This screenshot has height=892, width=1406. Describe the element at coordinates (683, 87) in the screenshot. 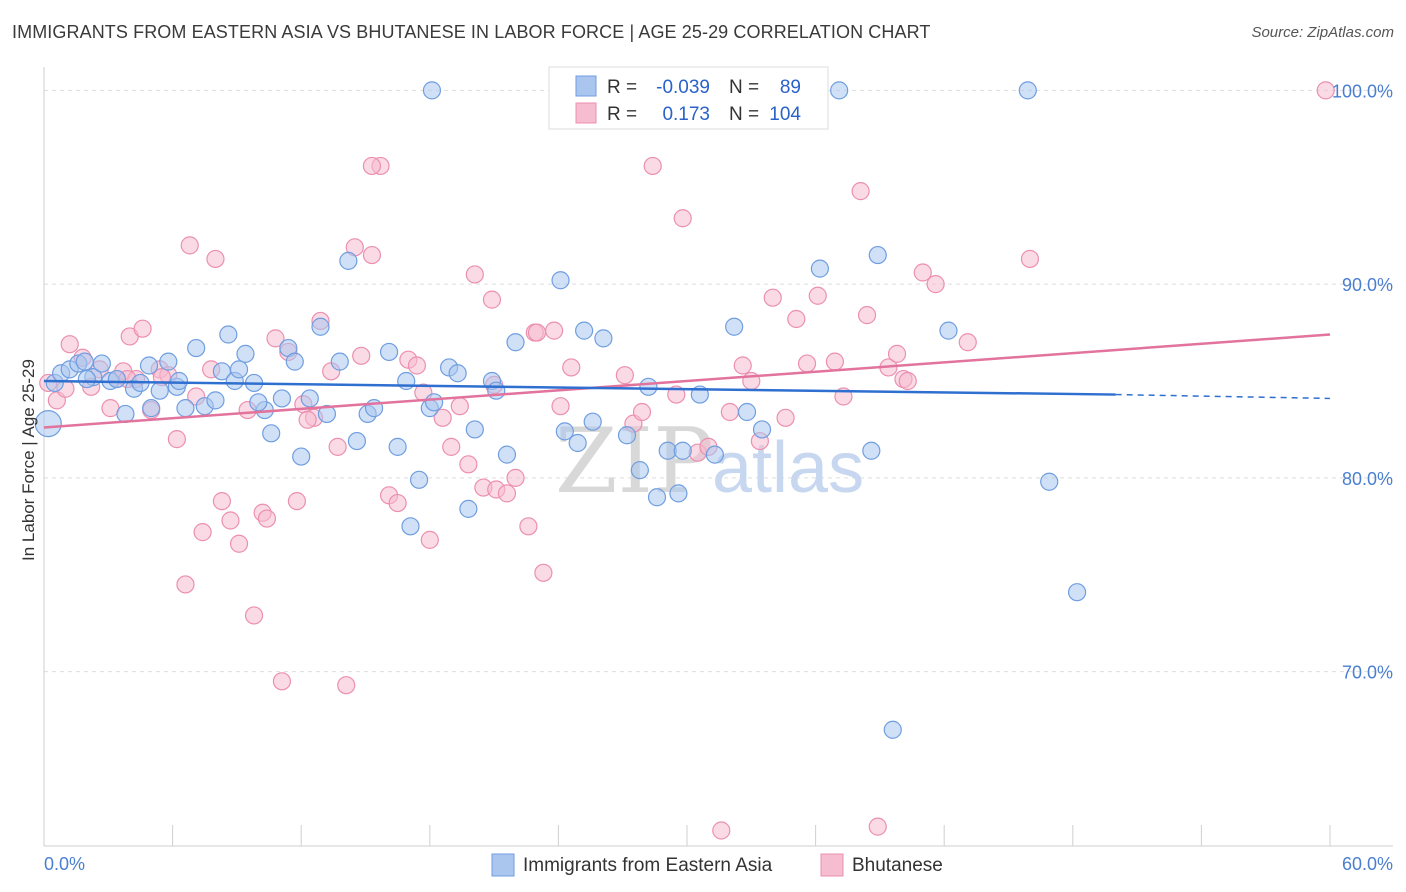

I see `legend-r-value-1: -0.039` at that location.